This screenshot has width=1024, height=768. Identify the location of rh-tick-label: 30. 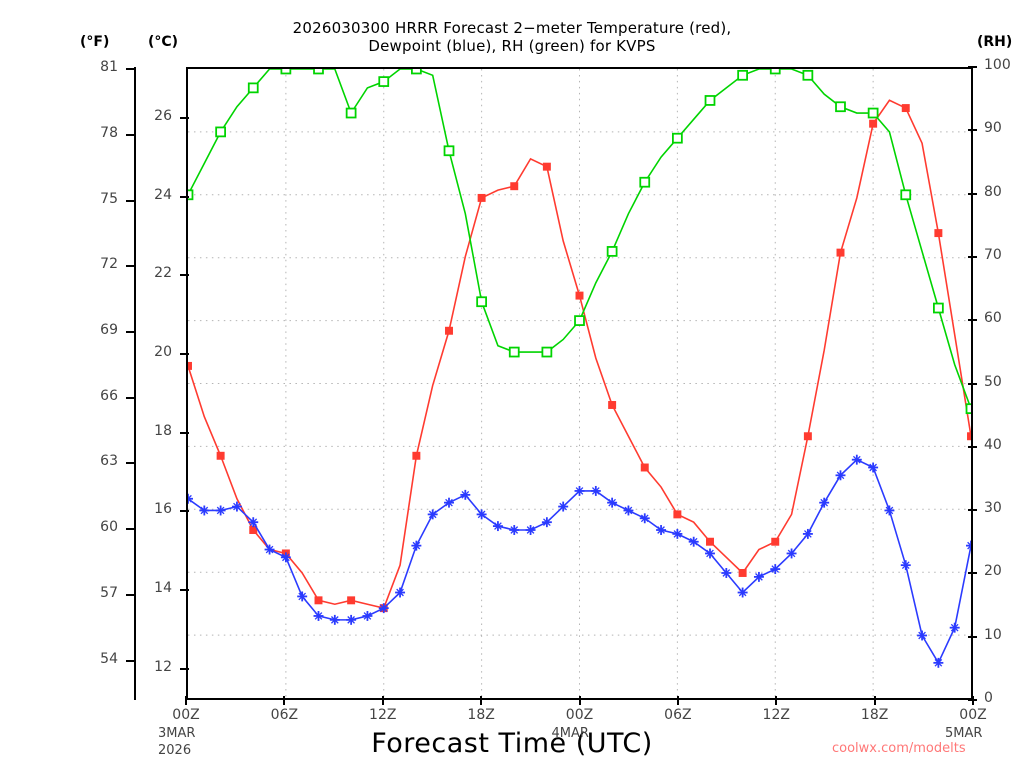
(993, 508).